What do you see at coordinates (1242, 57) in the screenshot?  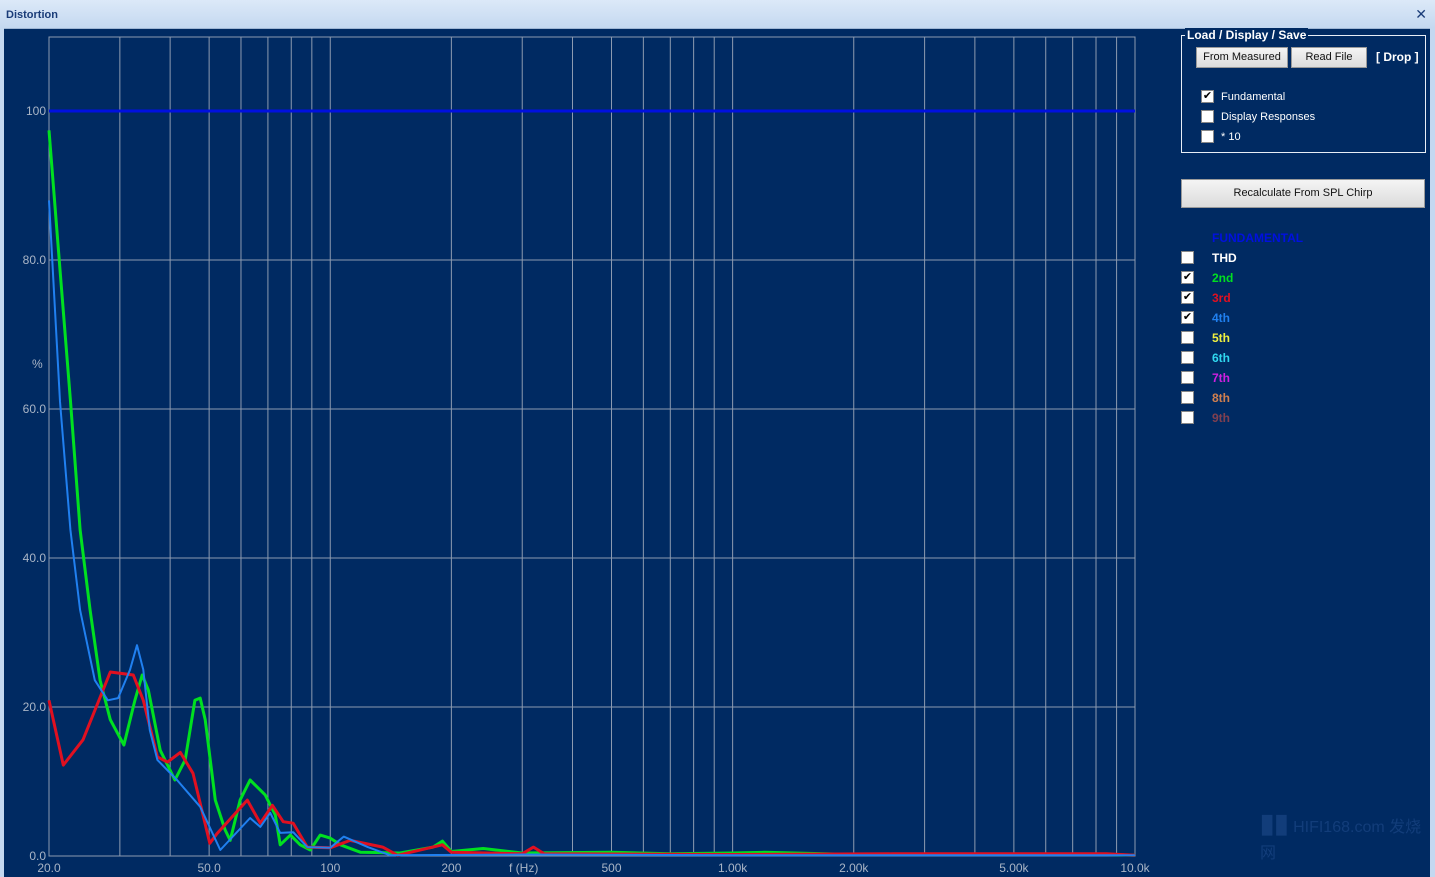 I see `from-measured-button: From Measured` at bounding box center [1242, 57].